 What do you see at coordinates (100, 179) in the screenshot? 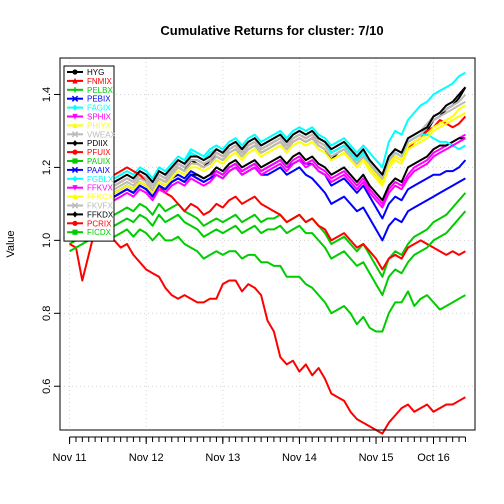
I see `legend-label-fgblx: FGBLX` at bounding box center [100, 179].